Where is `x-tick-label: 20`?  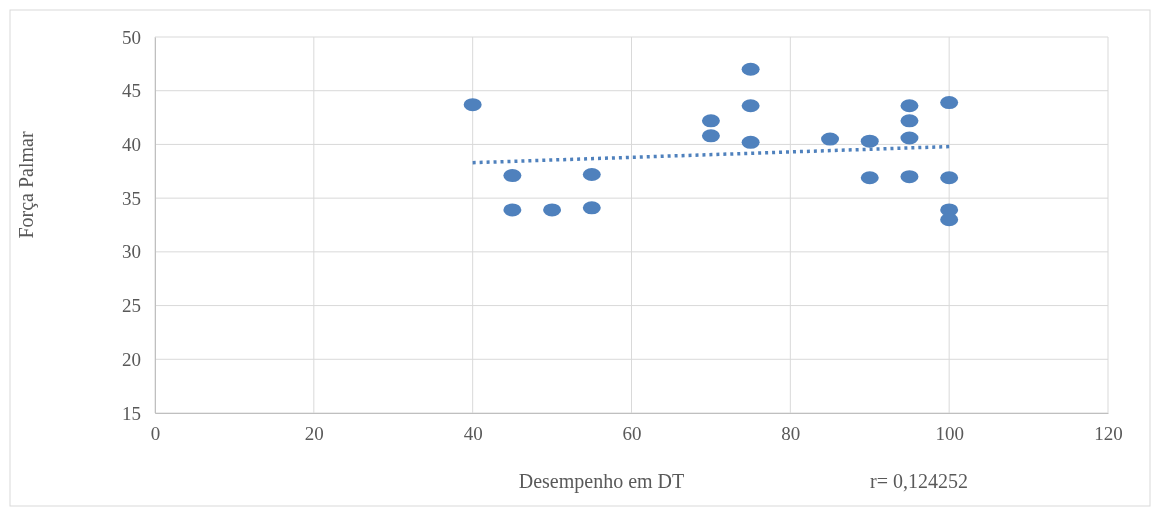 x-tick-label: 20 is located at coordinates (314, 434).